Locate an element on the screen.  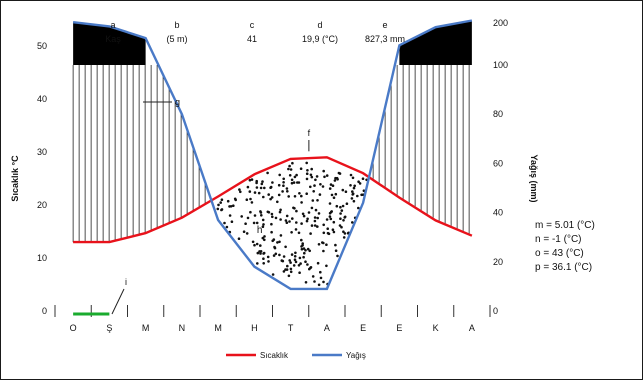
month-label: K is located at coordinates (436, 328).